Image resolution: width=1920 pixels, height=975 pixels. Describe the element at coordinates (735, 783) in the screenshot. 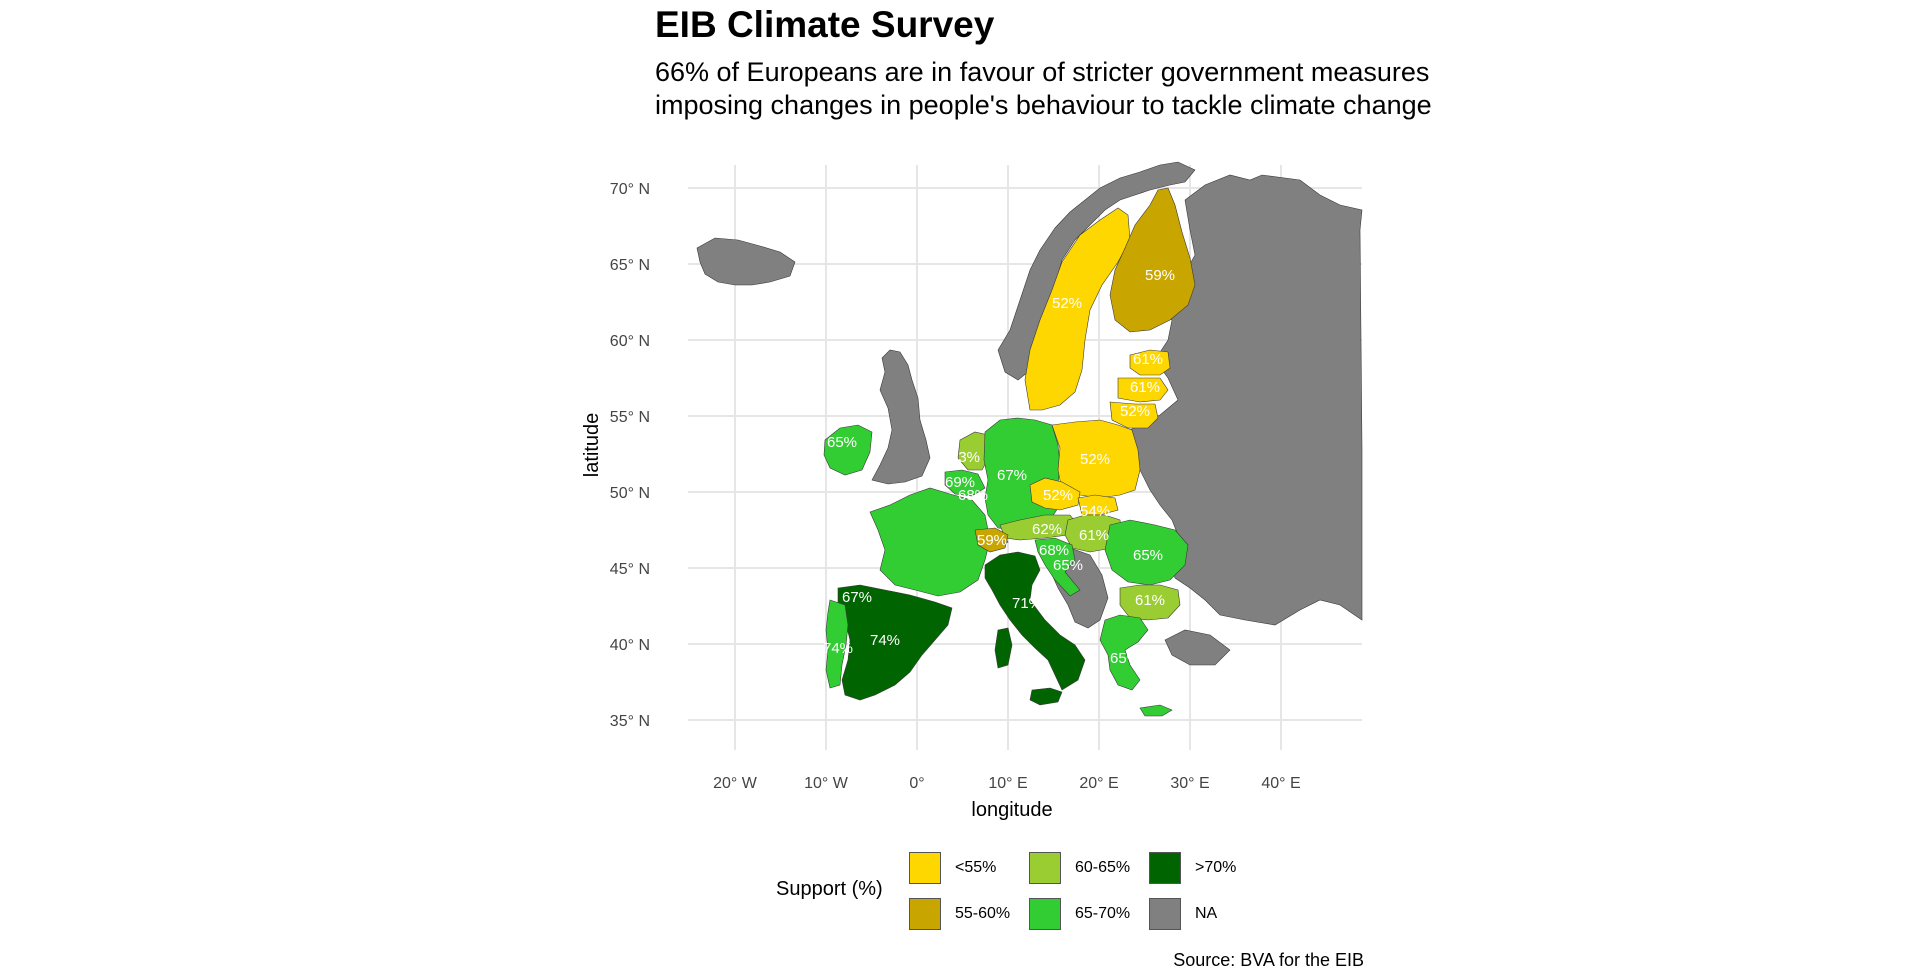

I see `x-tick-label: 20° W` at that location.